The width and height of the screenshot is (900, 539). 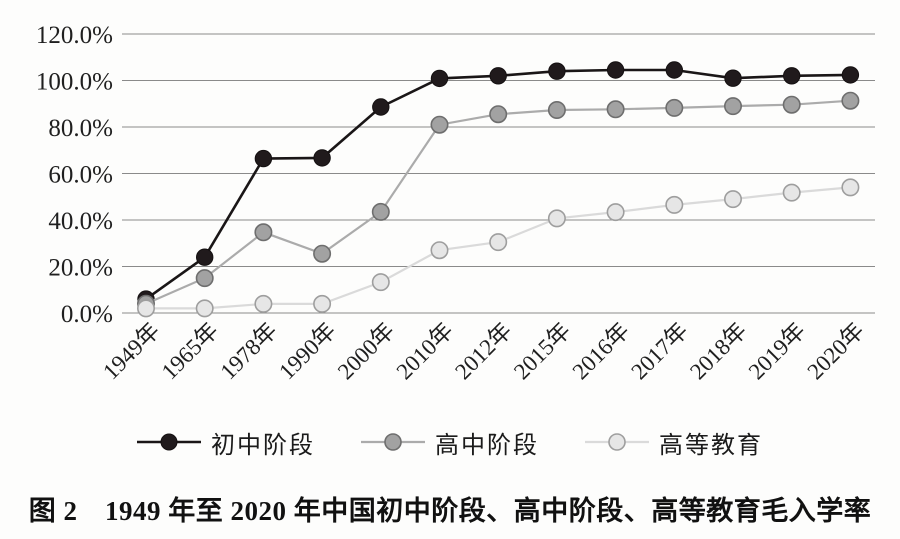 What do you see at coordinates (80, 268) in the screenshot?
I see `y-tick-label: 20.0%` at bounding box center [80, 268].